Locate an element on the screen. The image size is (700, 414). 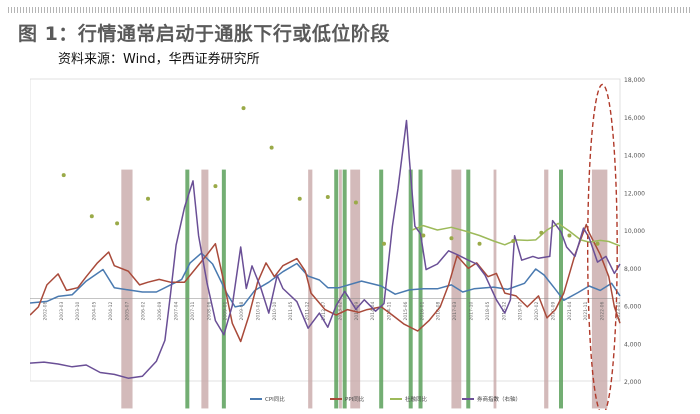
right-tick-label: 4,000 is located at coordinates (632, 344).